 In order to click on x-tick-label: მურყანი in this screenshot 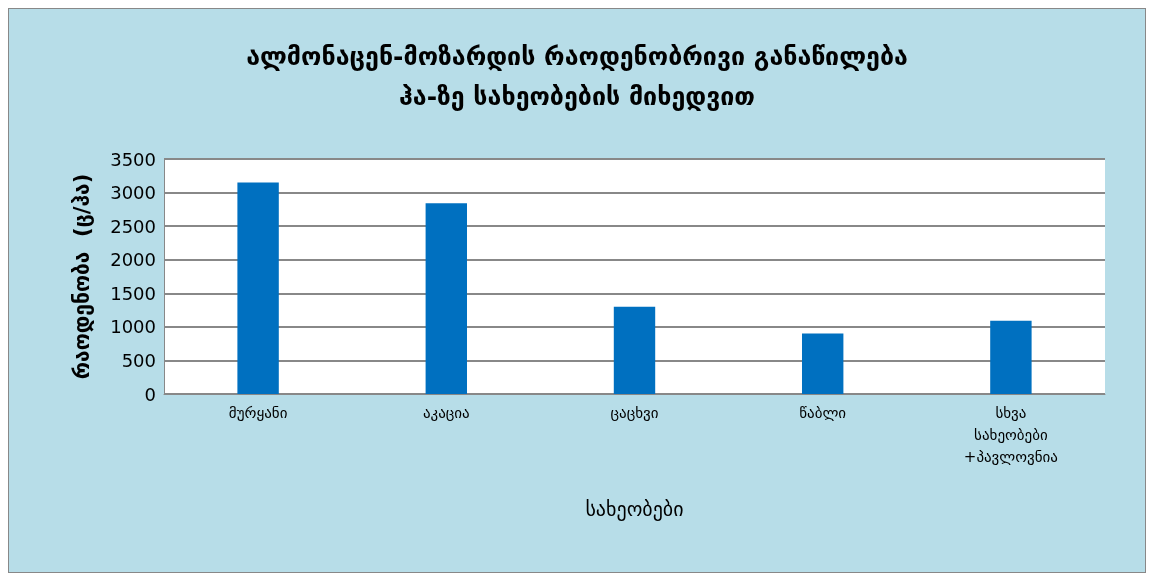, I will do `click(258, 413)`.